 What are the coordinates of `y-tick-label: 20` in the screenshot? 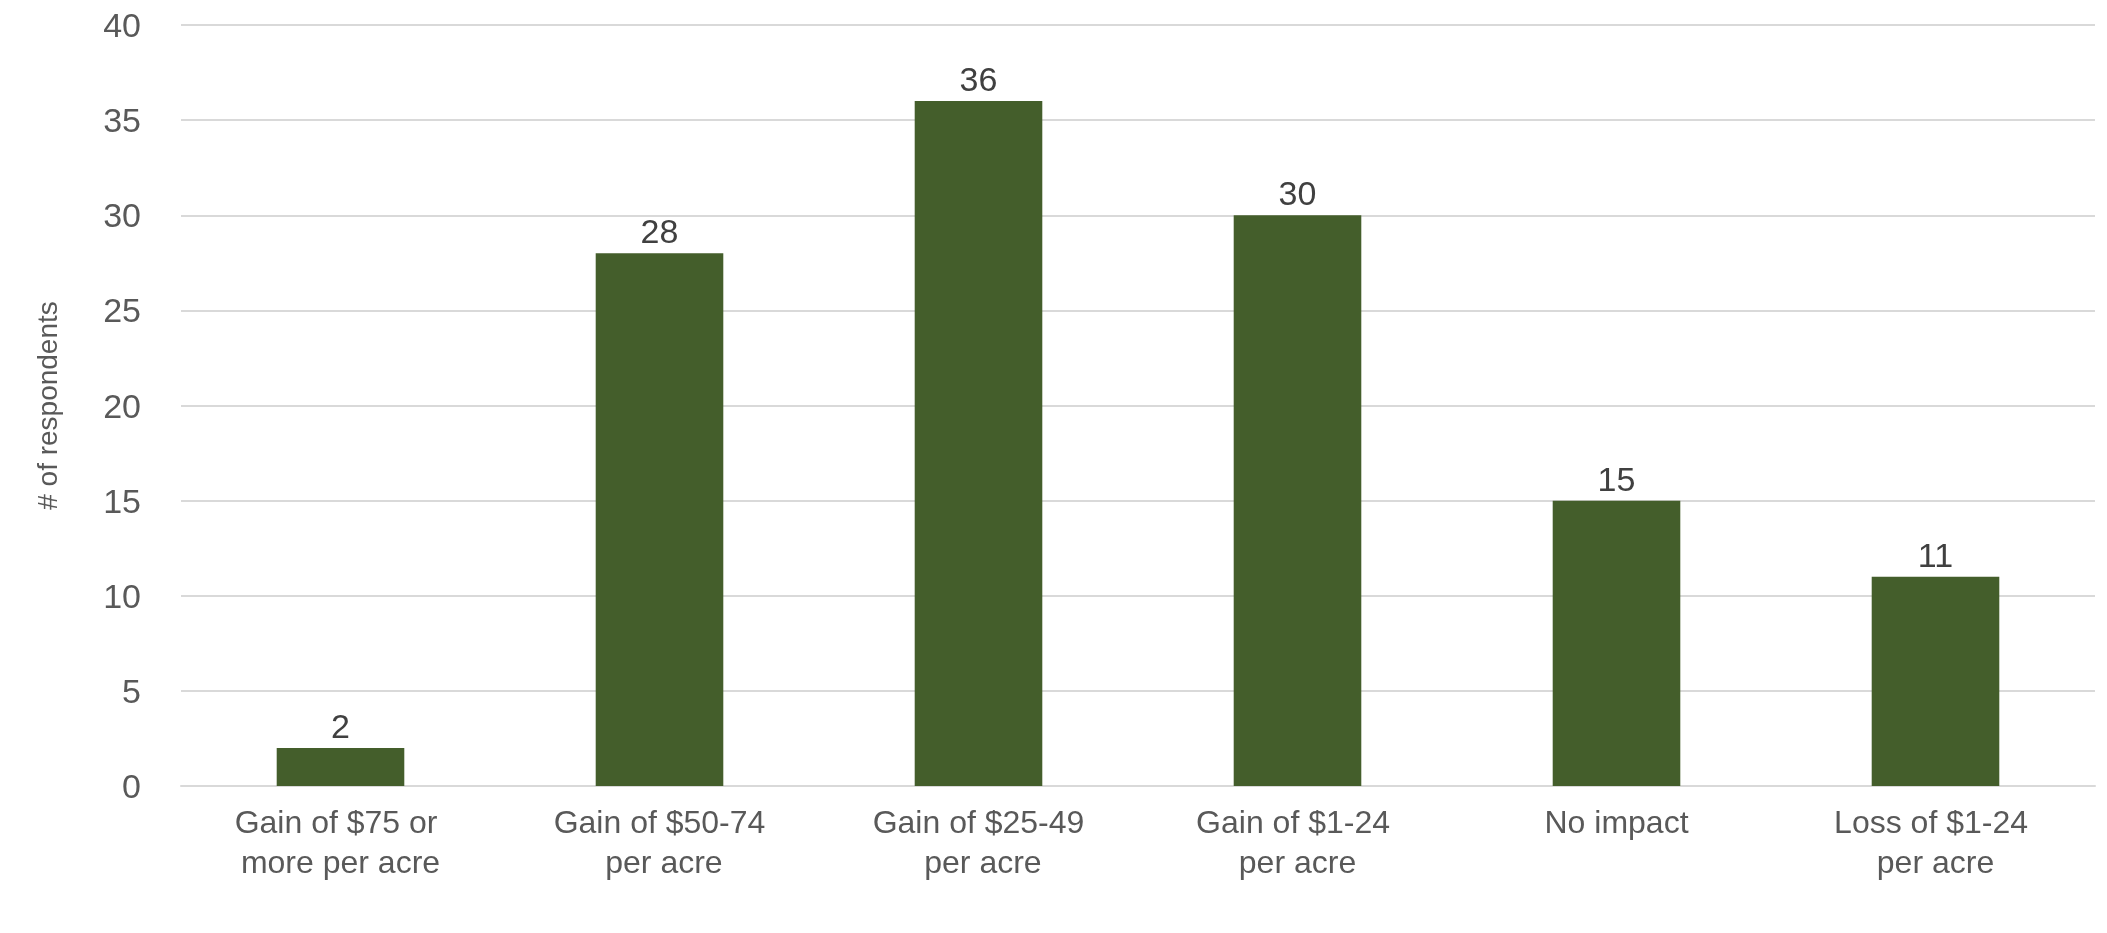 It's located at (122, 405).